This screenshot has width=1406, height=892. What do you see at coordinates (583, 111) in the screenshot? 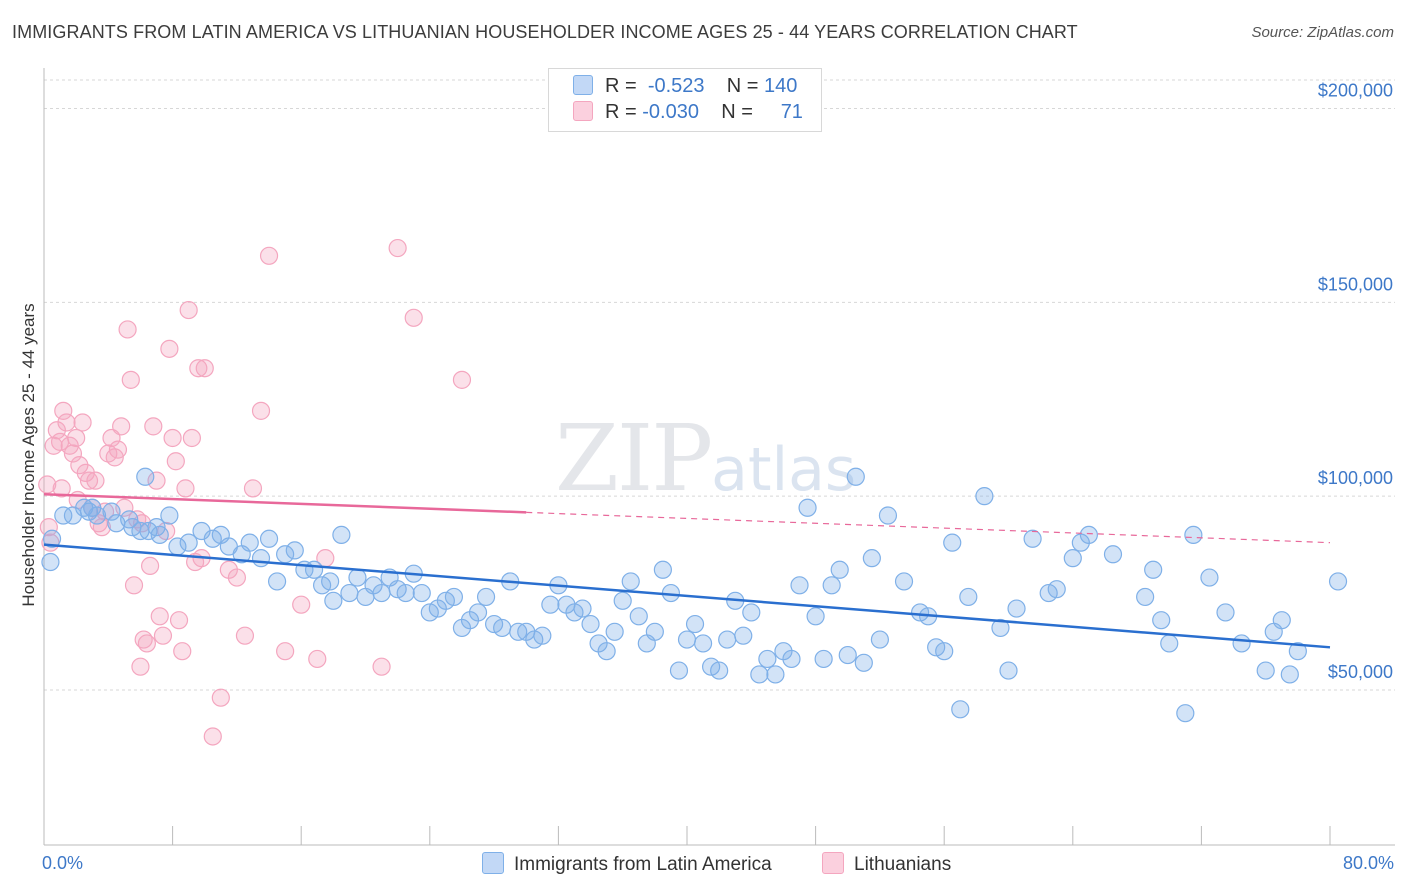
I see `legend-swatch-pink` at bounding box center [583, 111].